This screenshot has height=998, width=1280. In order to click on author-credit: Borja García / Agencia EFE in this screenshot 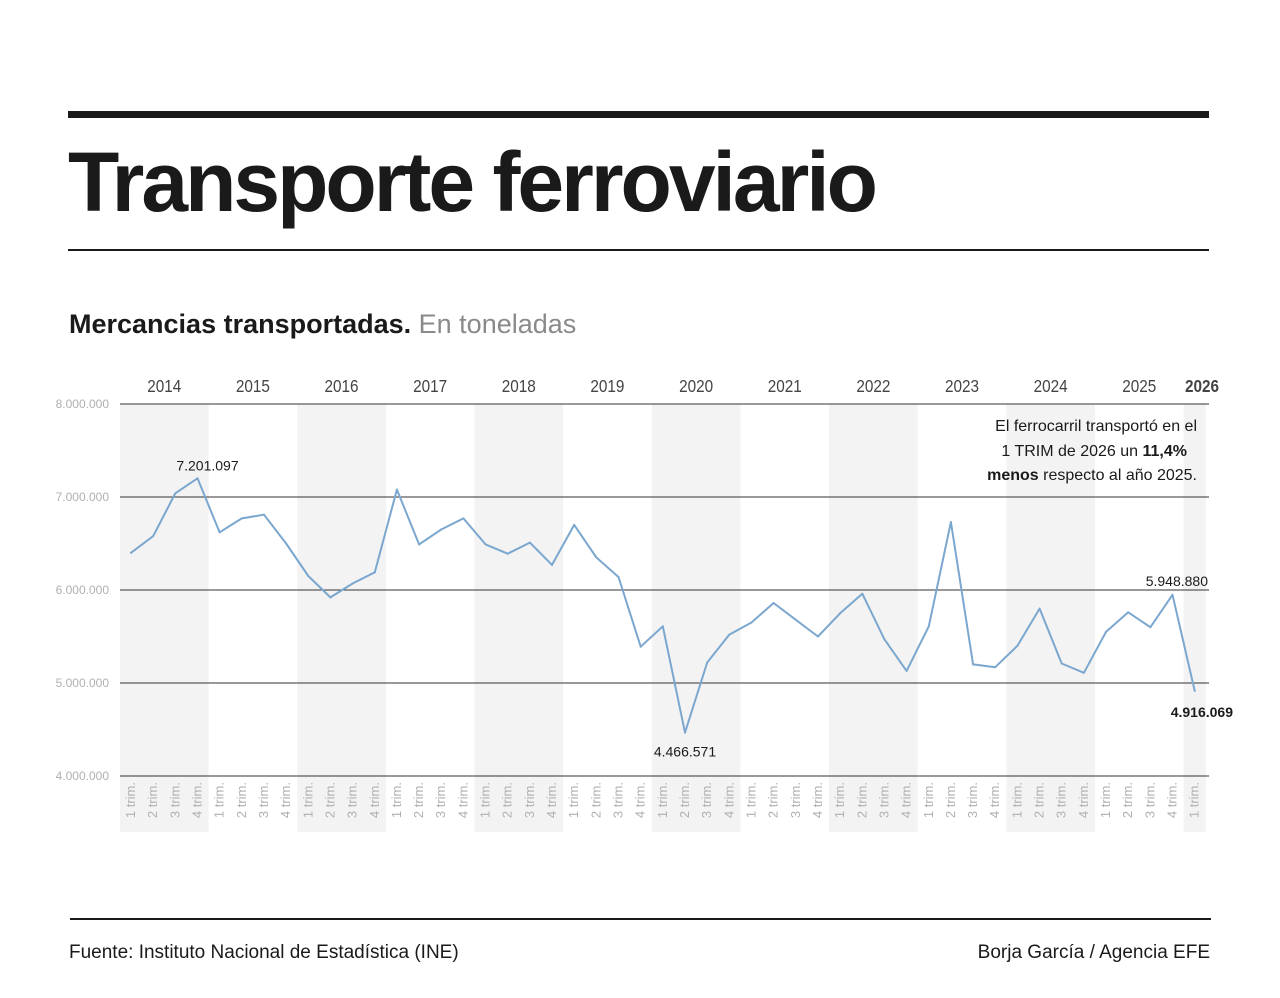, I will do `click(1093, 952)`.